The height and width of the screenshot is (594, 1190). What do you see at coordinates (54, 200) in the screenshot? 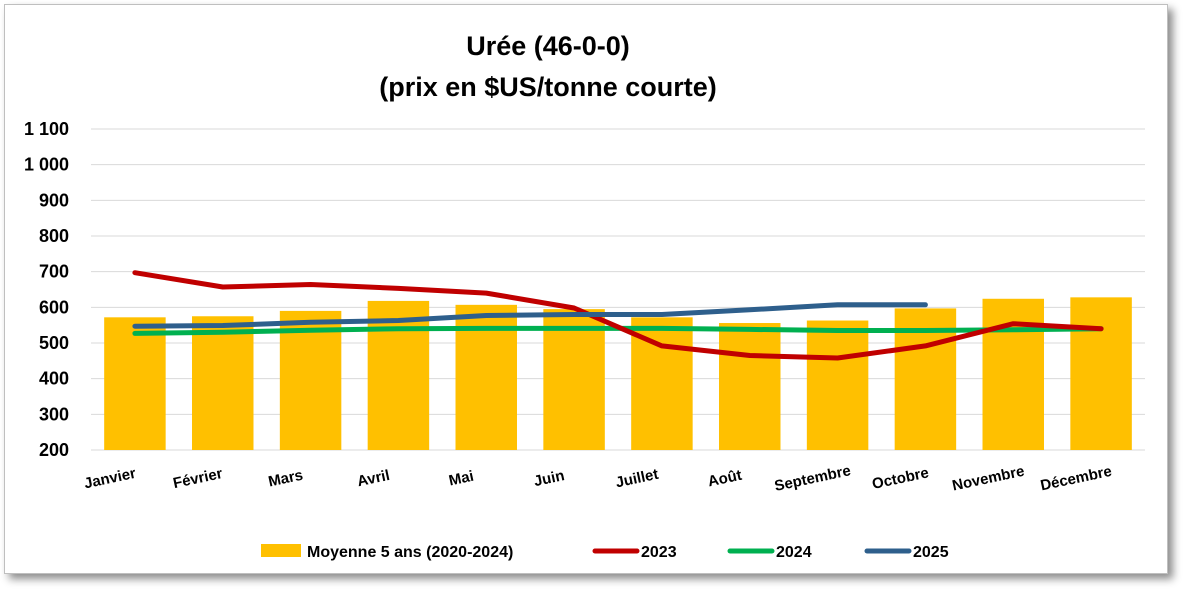
I see `y-tick-label: 900` at bounding box center [54, 200].